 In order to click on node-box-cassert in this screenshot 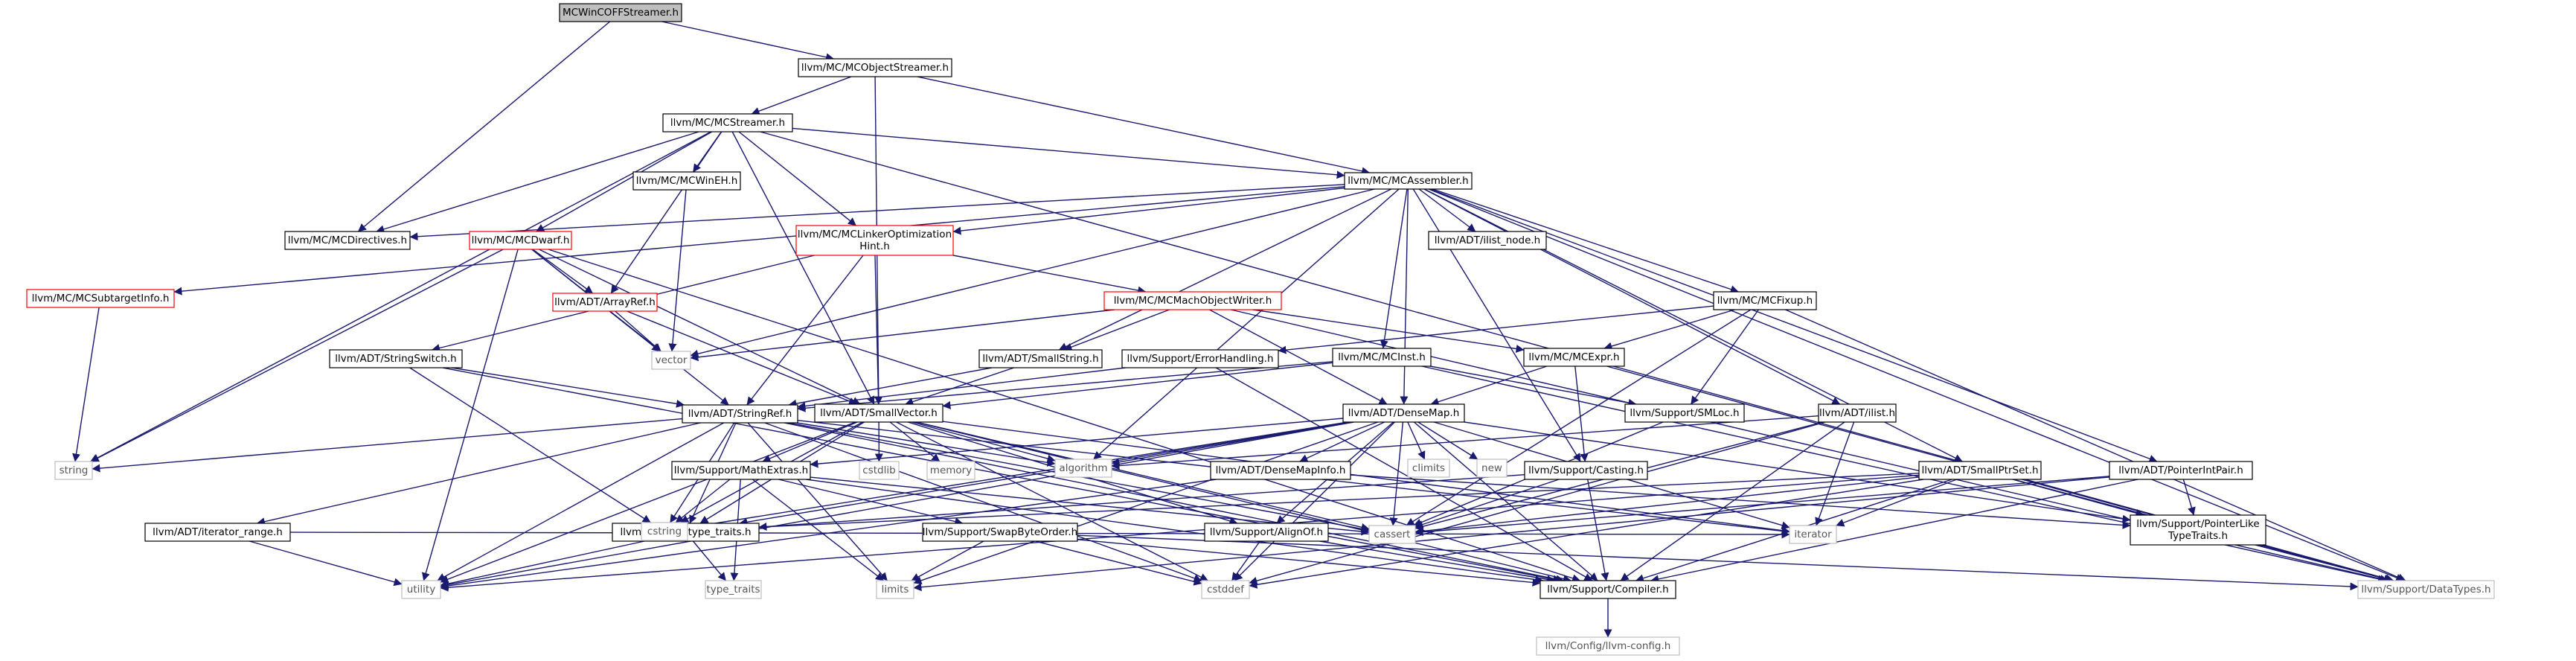, I will do `click(1392, 534)`.